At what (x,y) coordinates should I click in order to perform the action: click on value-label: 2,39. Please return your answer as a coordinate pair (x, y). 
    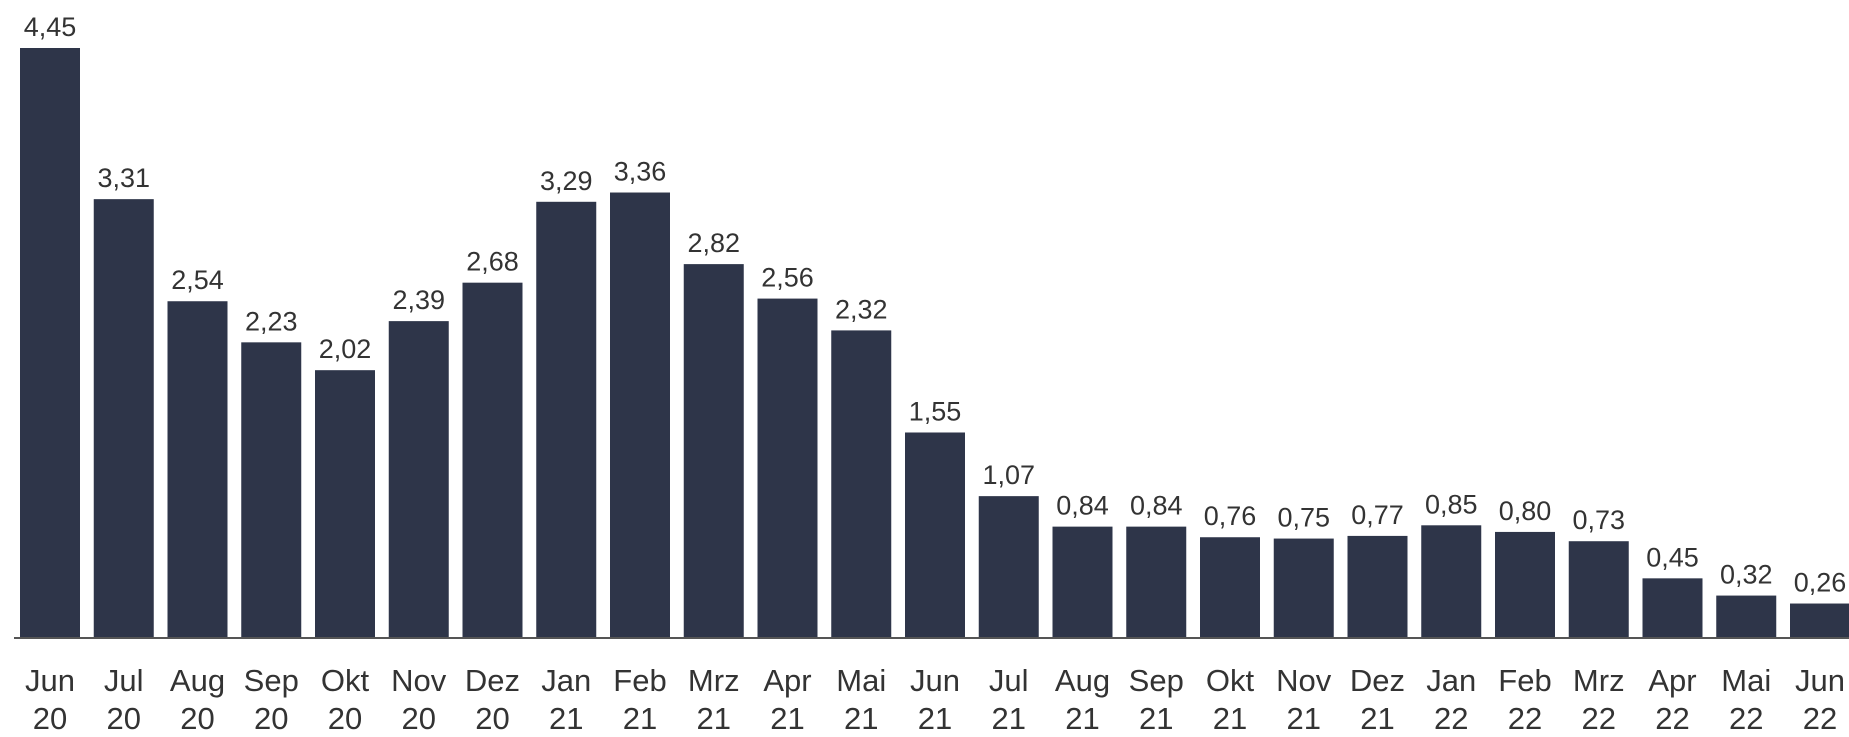
    Looking at the image, I should click on (418, 300).